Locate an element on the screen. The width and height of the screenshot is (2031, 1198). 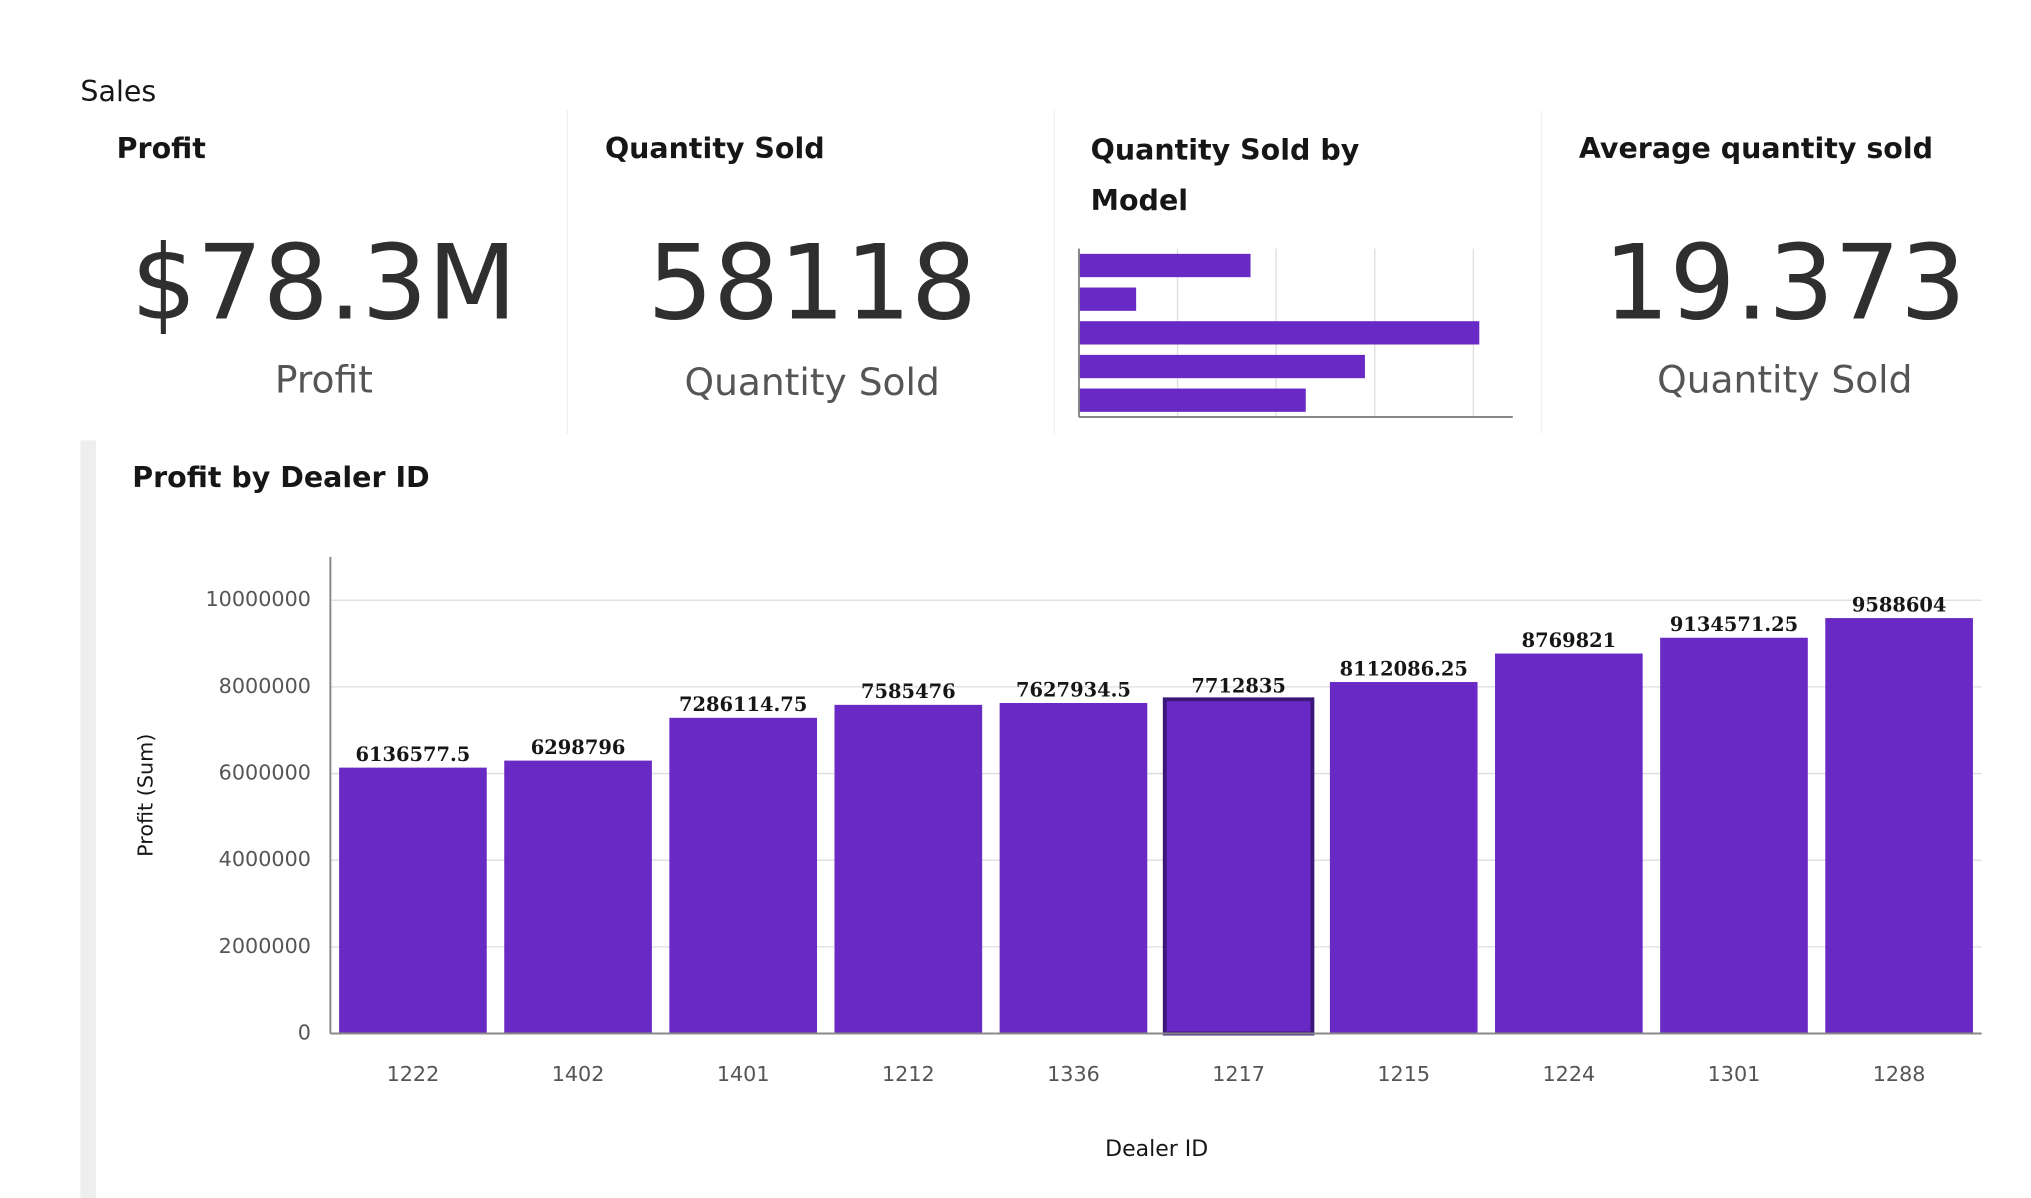
x-tick-label: 1217 is located at coordinates (1238, 1074).